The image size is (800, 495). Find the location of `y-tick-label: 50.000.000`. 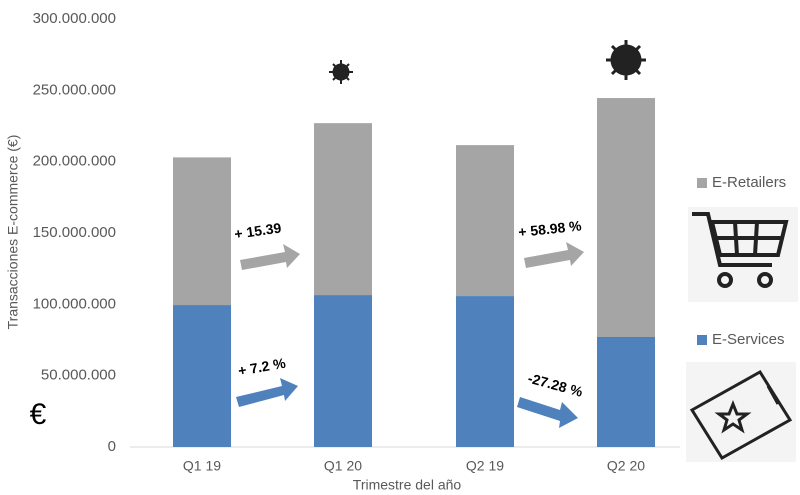

y-tick-label: 50.000.000 is located at coordinates (78, 375).